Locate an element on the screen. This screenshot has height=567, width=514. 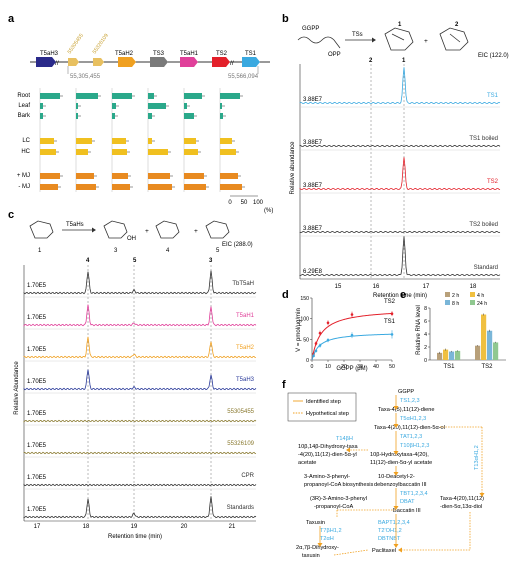
tick-label: 19 is located at coordinates (134, 527).